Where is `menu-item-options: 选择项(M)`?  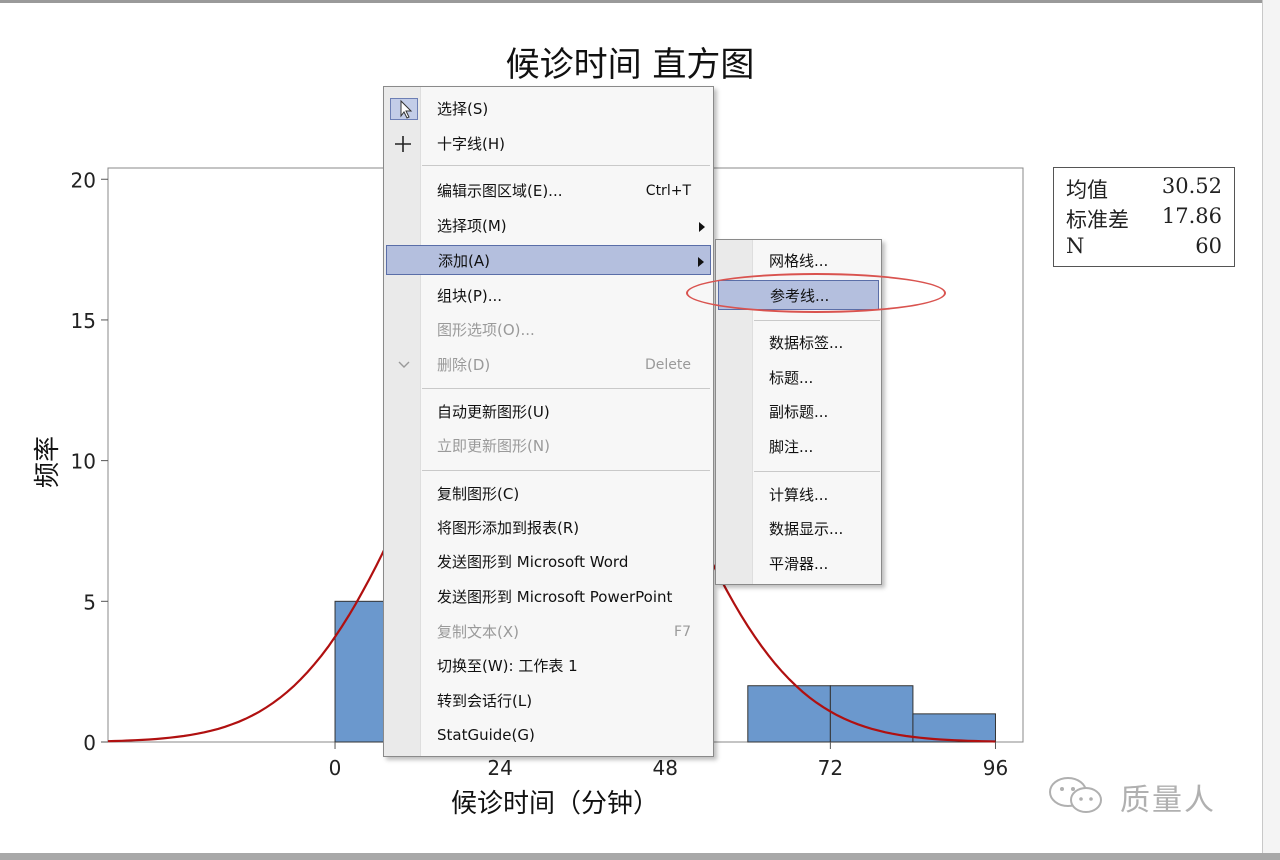
menu-item-options: 选择项(M) is located at coordinates (548, 226).